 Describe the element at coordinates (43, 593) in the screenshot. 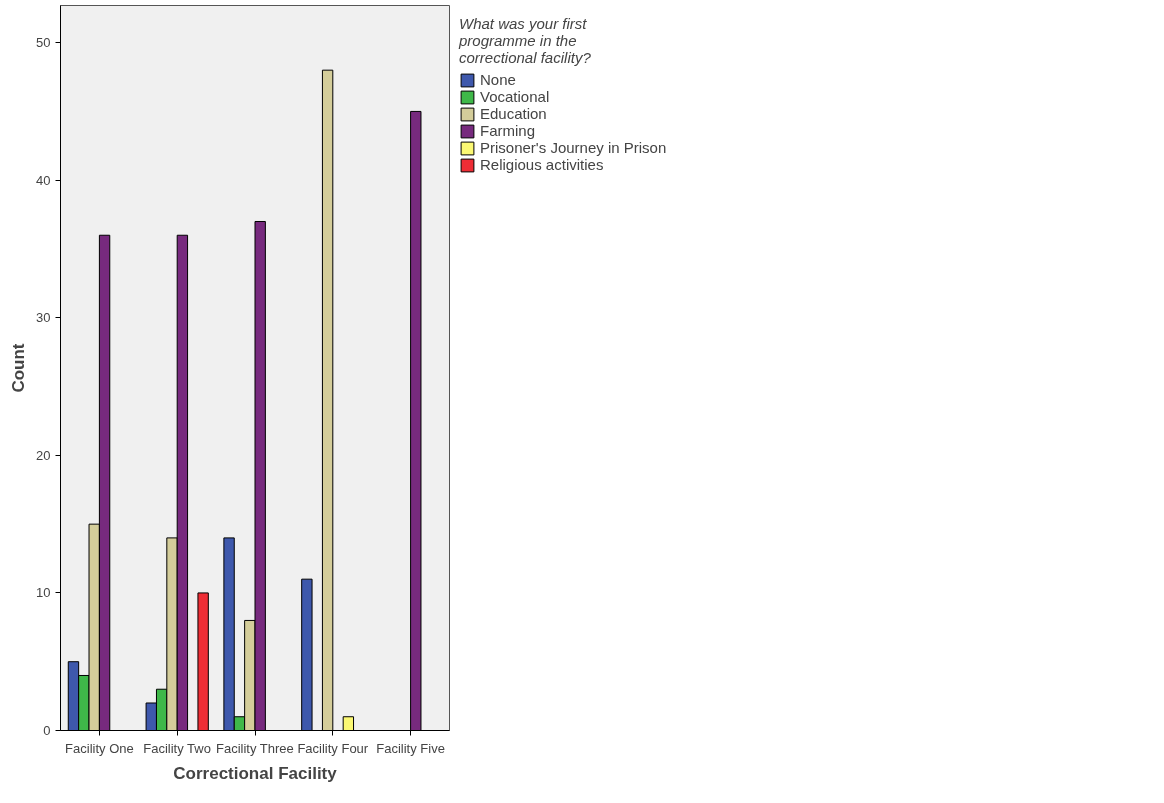

I see `y-tick-label: 10` at that location.